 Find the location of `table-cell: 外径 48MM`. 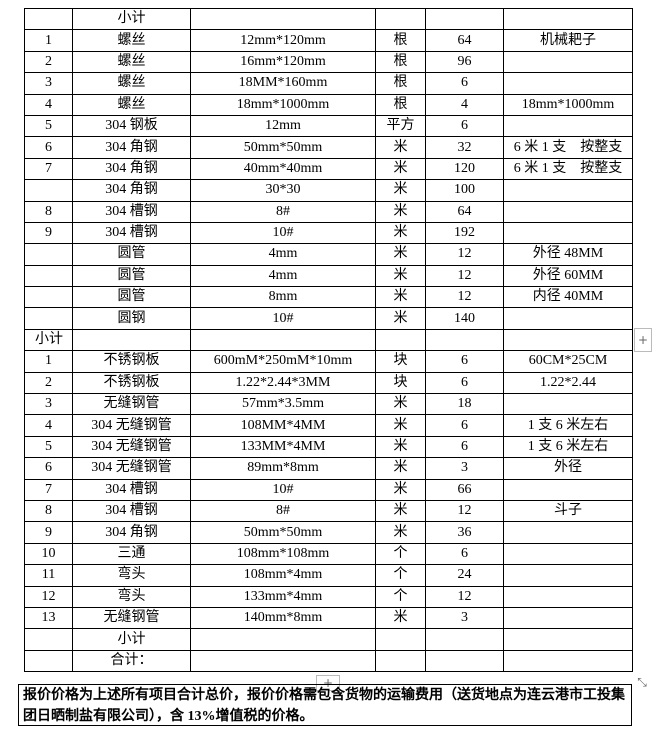

table-cell: 外径 48MM is located at coordinates (568, 254).